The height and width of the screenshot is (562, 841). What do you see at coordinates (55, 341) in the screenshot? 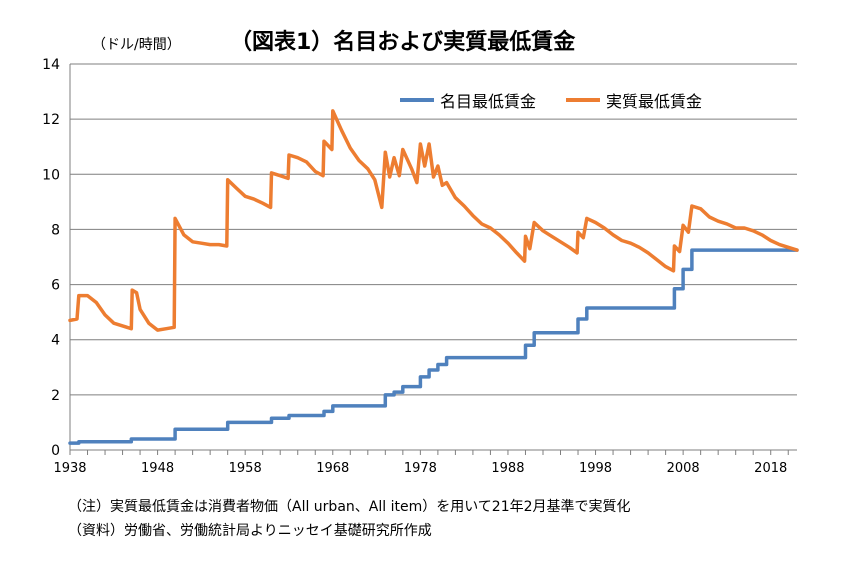
I see `y-tick-label: 4` at bounding box center [55, 341].